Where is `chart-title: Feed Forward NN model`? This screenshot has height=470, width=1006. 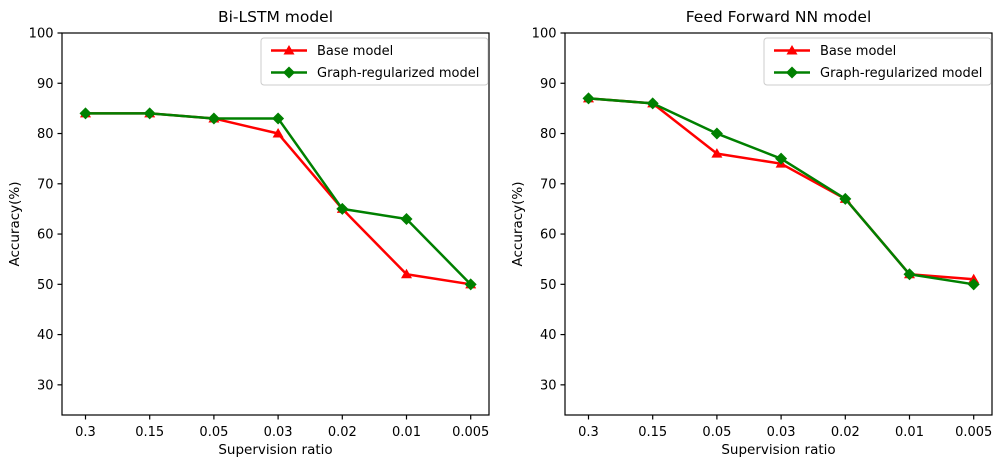
chart-title: Feed Forward NN model is located at coordinates (779, 17).